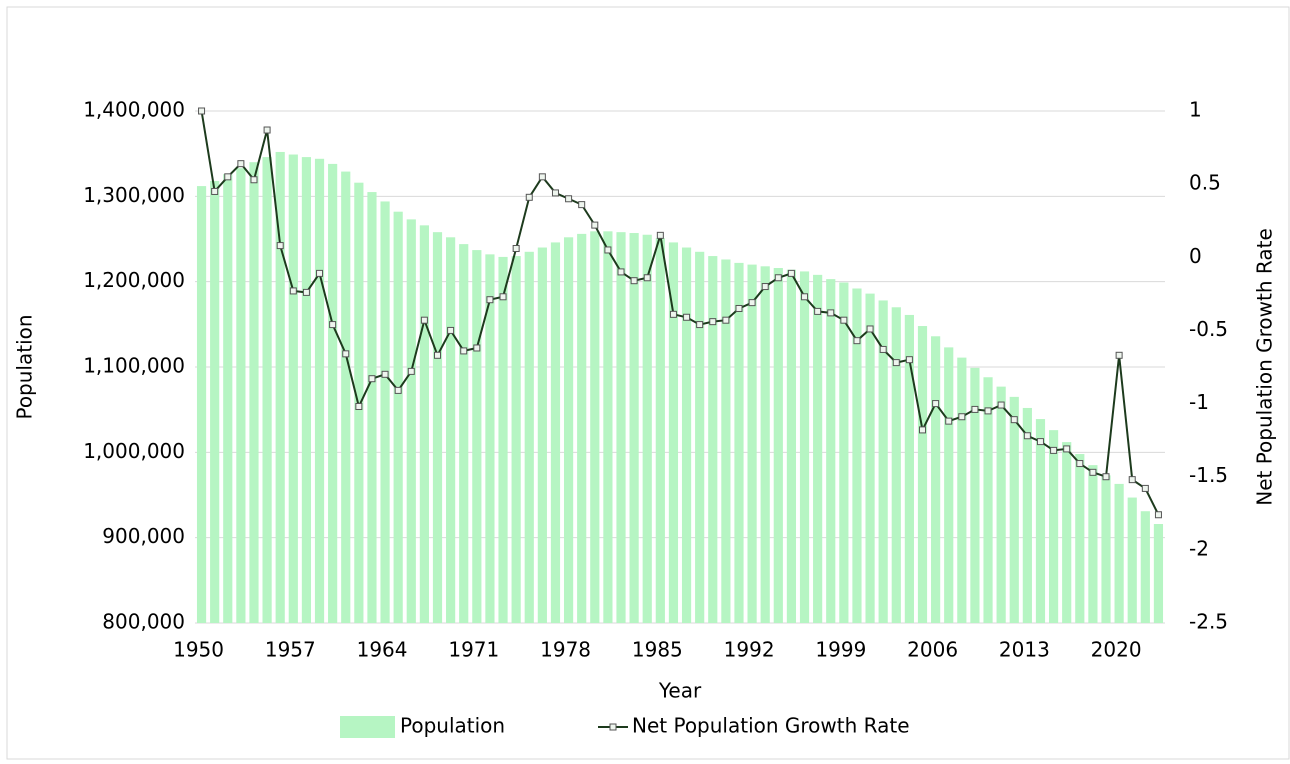 The width and height of the screenshot is (1290, 764). I want to click on y2-tick-label: -2.5, so click(1208, 622).